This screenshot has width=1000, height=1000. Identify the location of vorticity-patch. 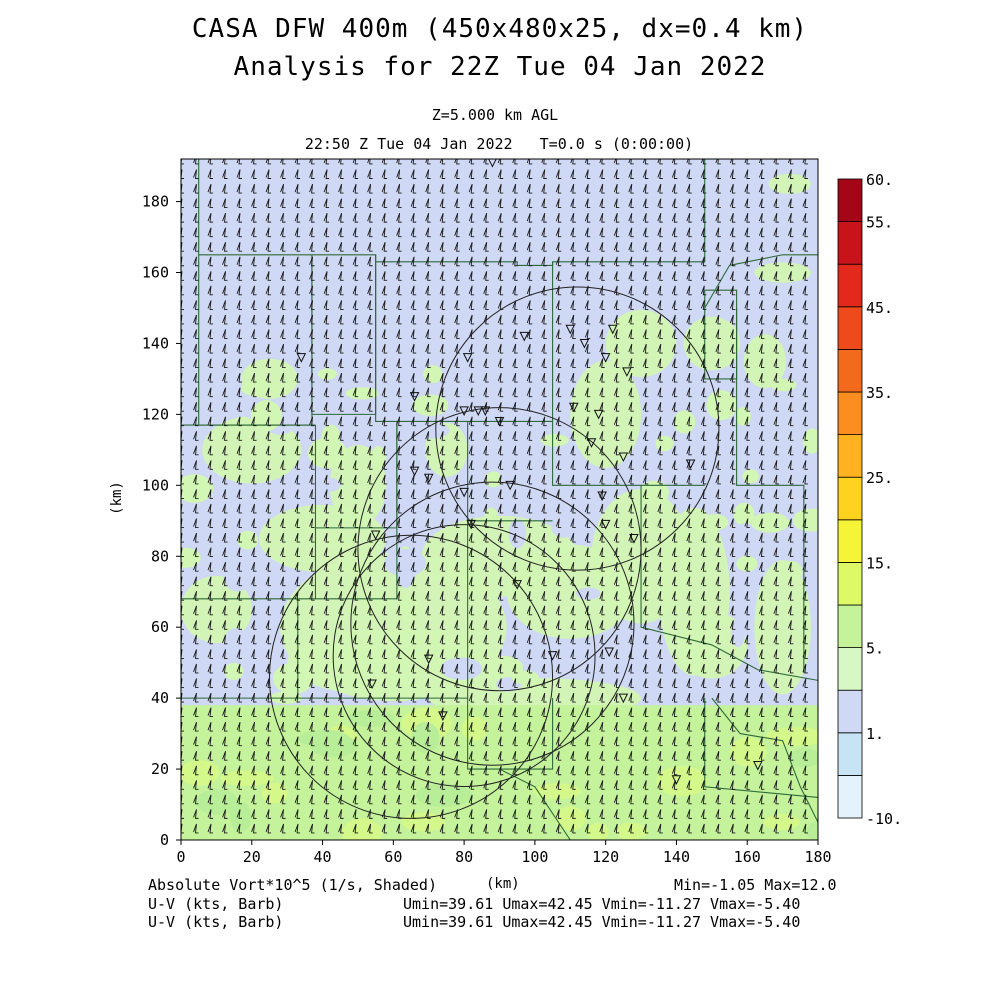
(712, 343).